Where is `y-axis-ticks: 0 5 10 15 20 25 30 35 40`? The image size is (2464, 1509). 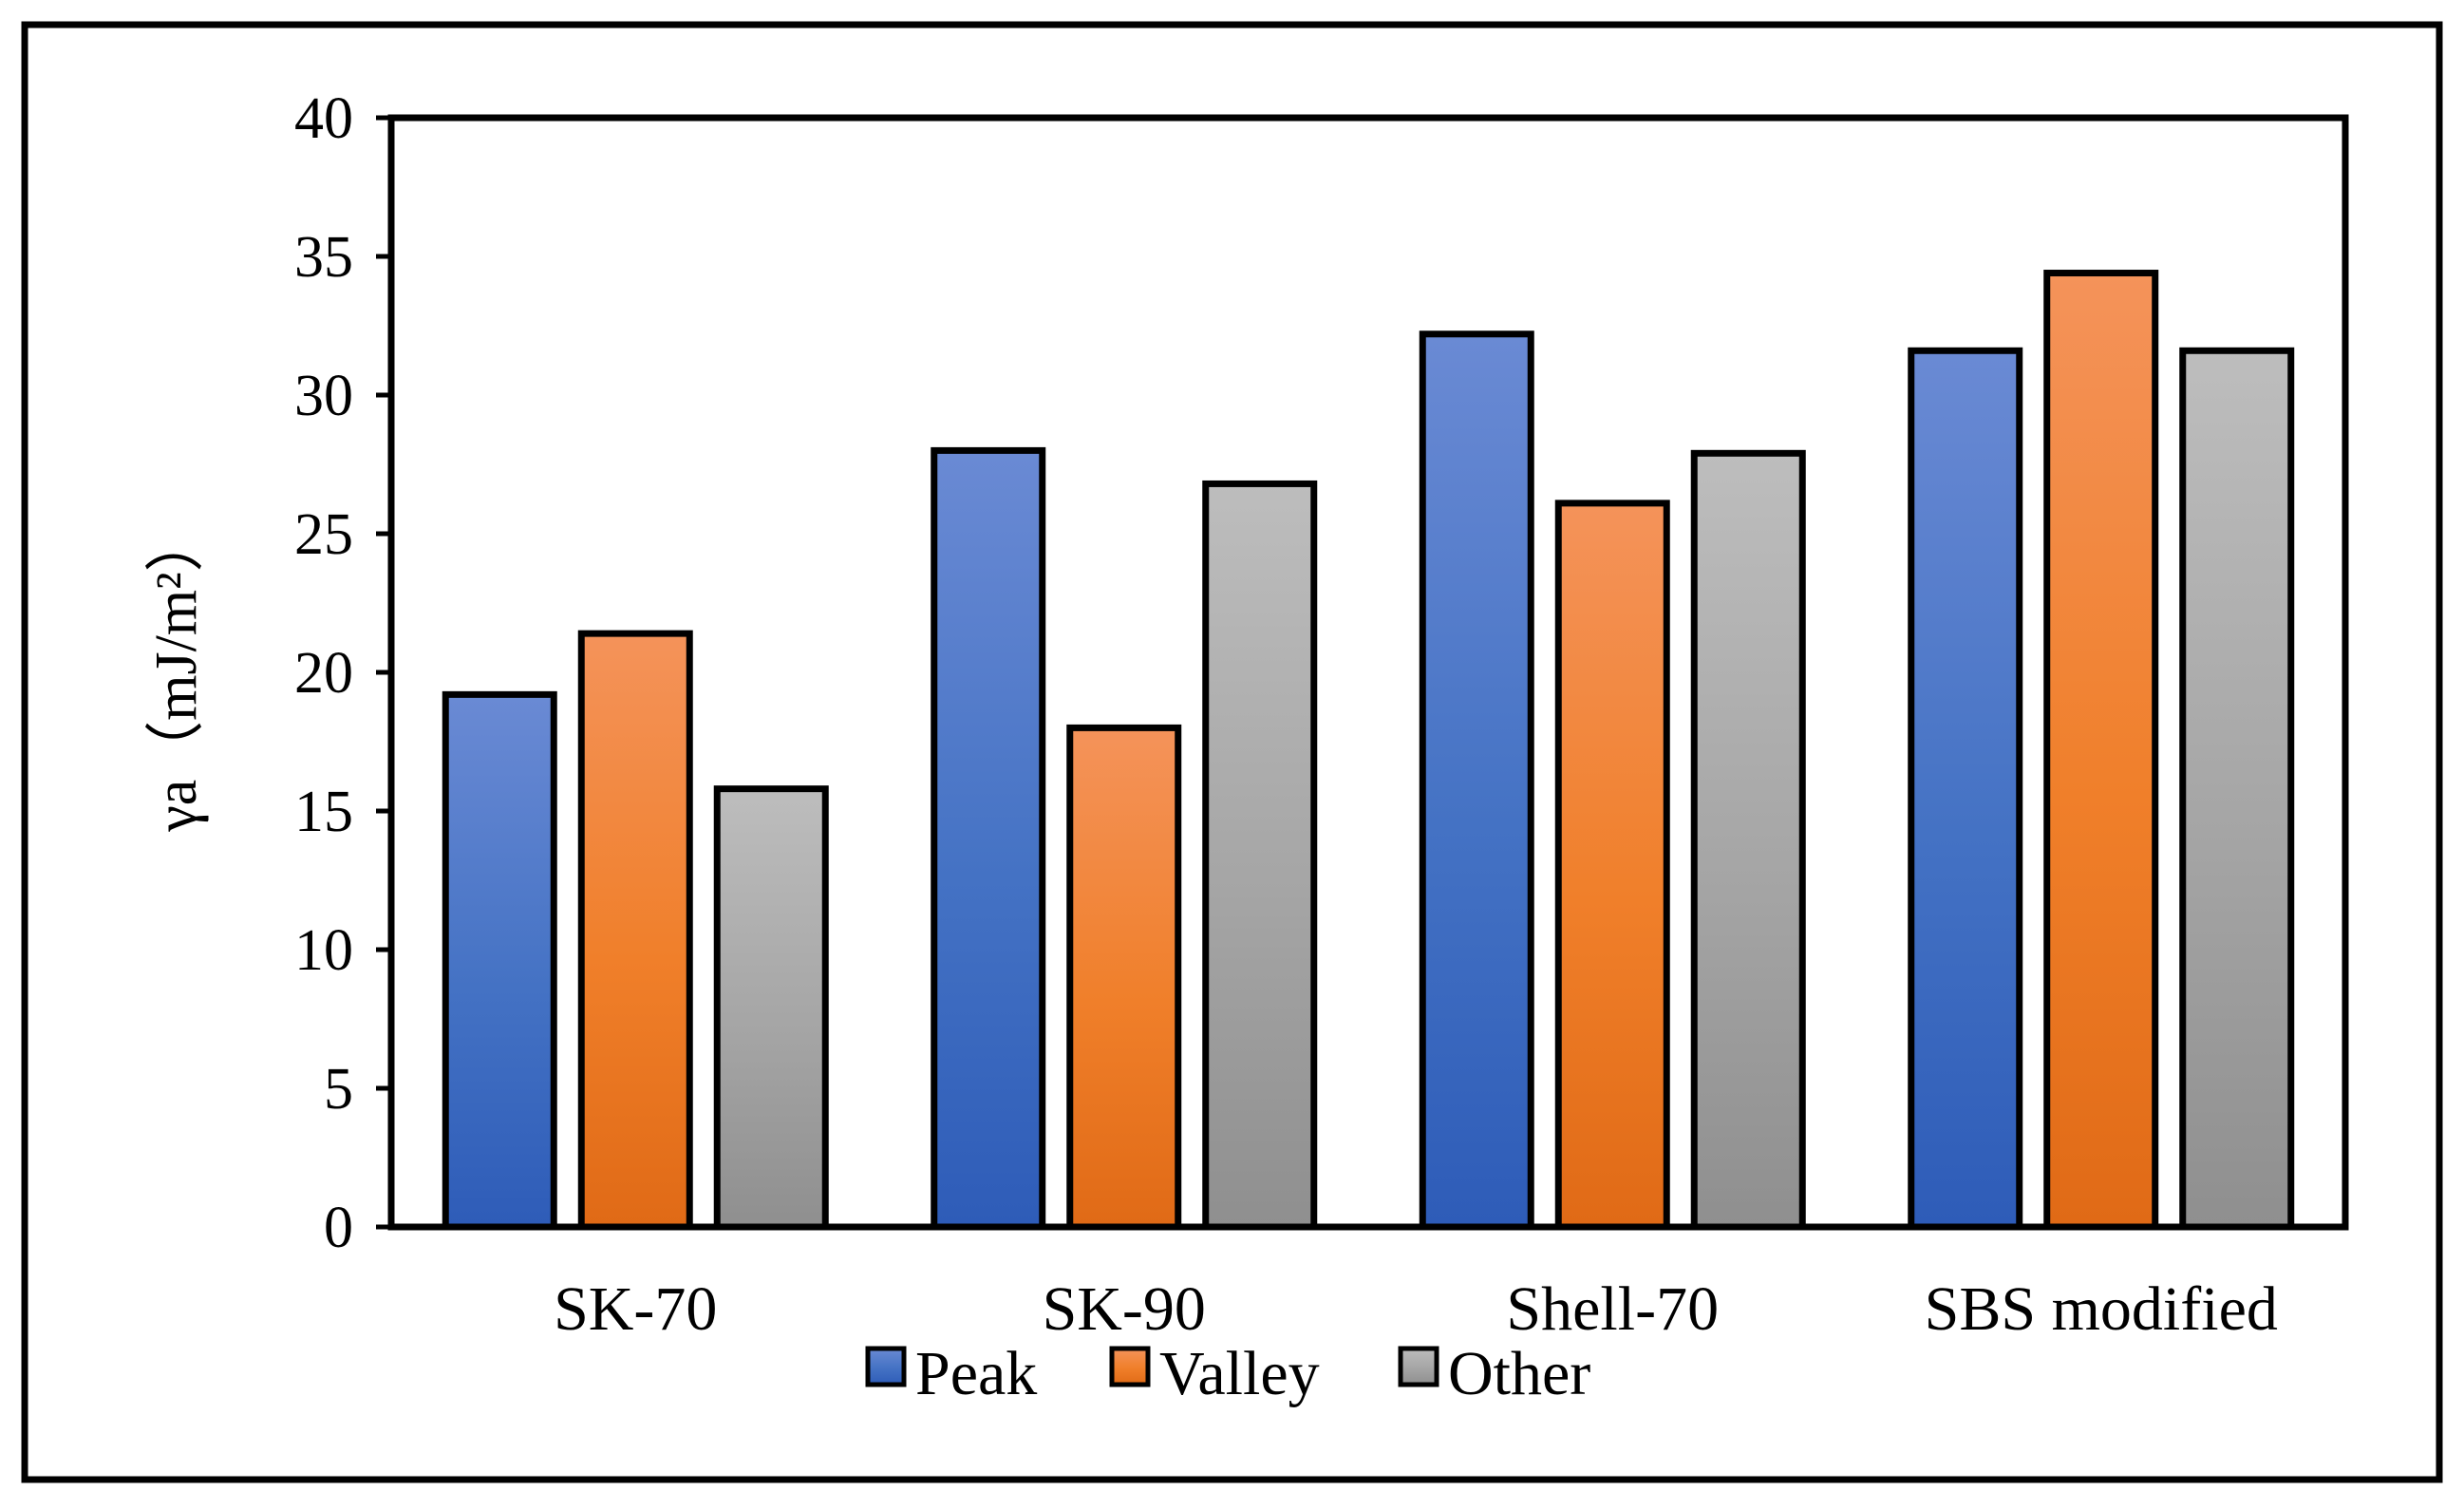 y-axis-ticks: 0 5 10 15 20 25 30 35 40 is located at coordinates (342, 673).